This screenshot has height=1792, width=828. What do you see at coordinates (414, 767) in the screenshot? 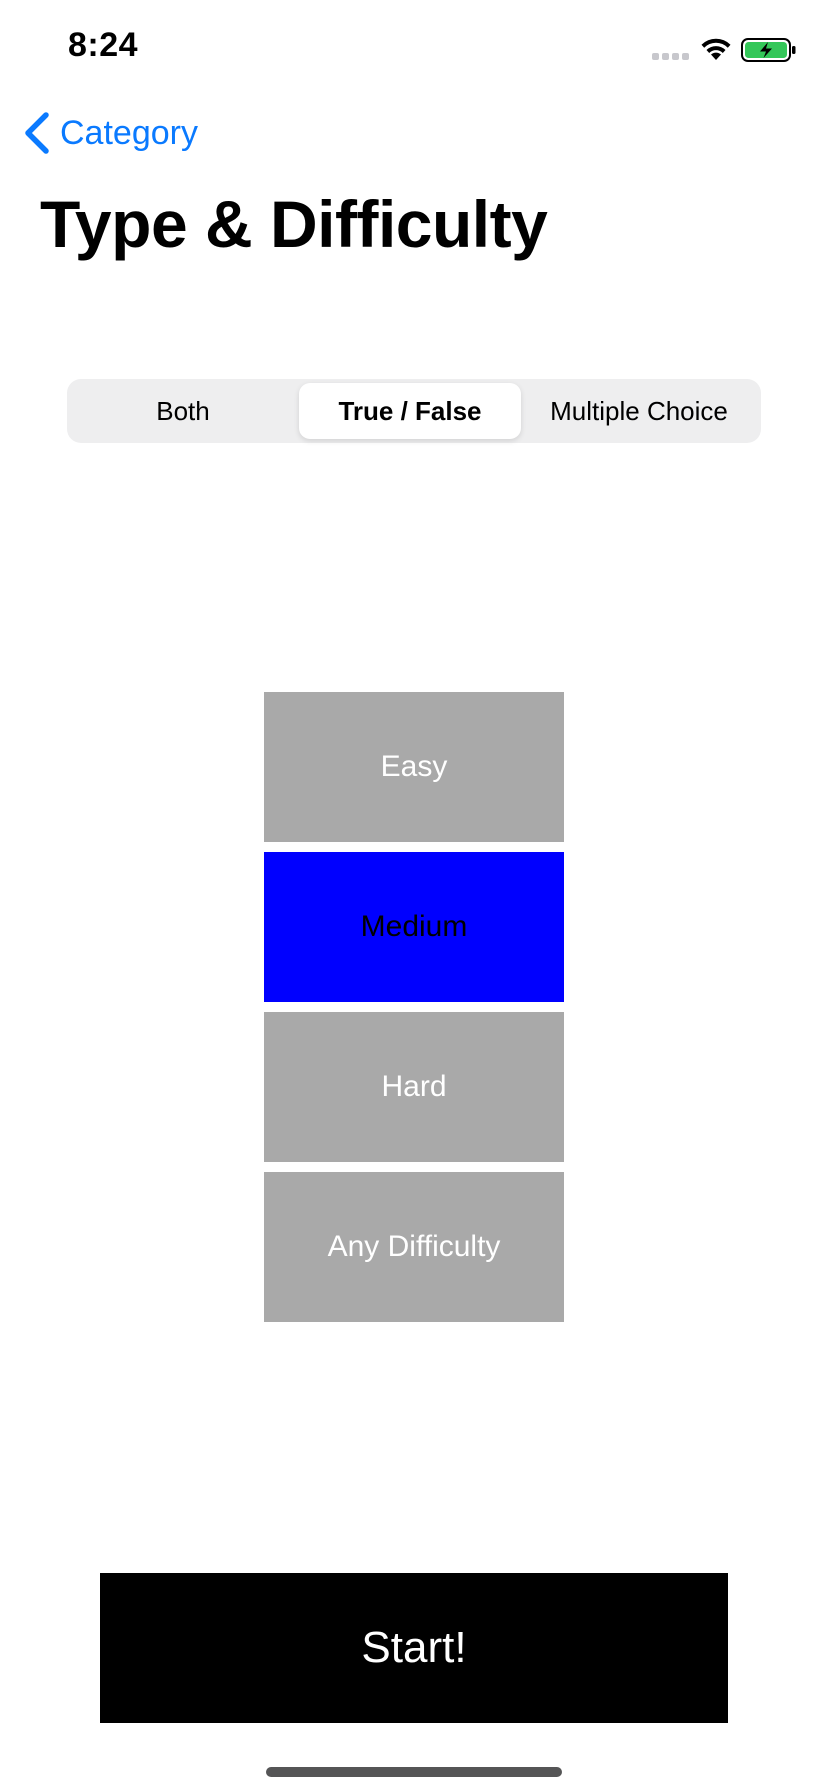
I see `difficulty-easy-button: Easy` at bounding box center [414, 767].